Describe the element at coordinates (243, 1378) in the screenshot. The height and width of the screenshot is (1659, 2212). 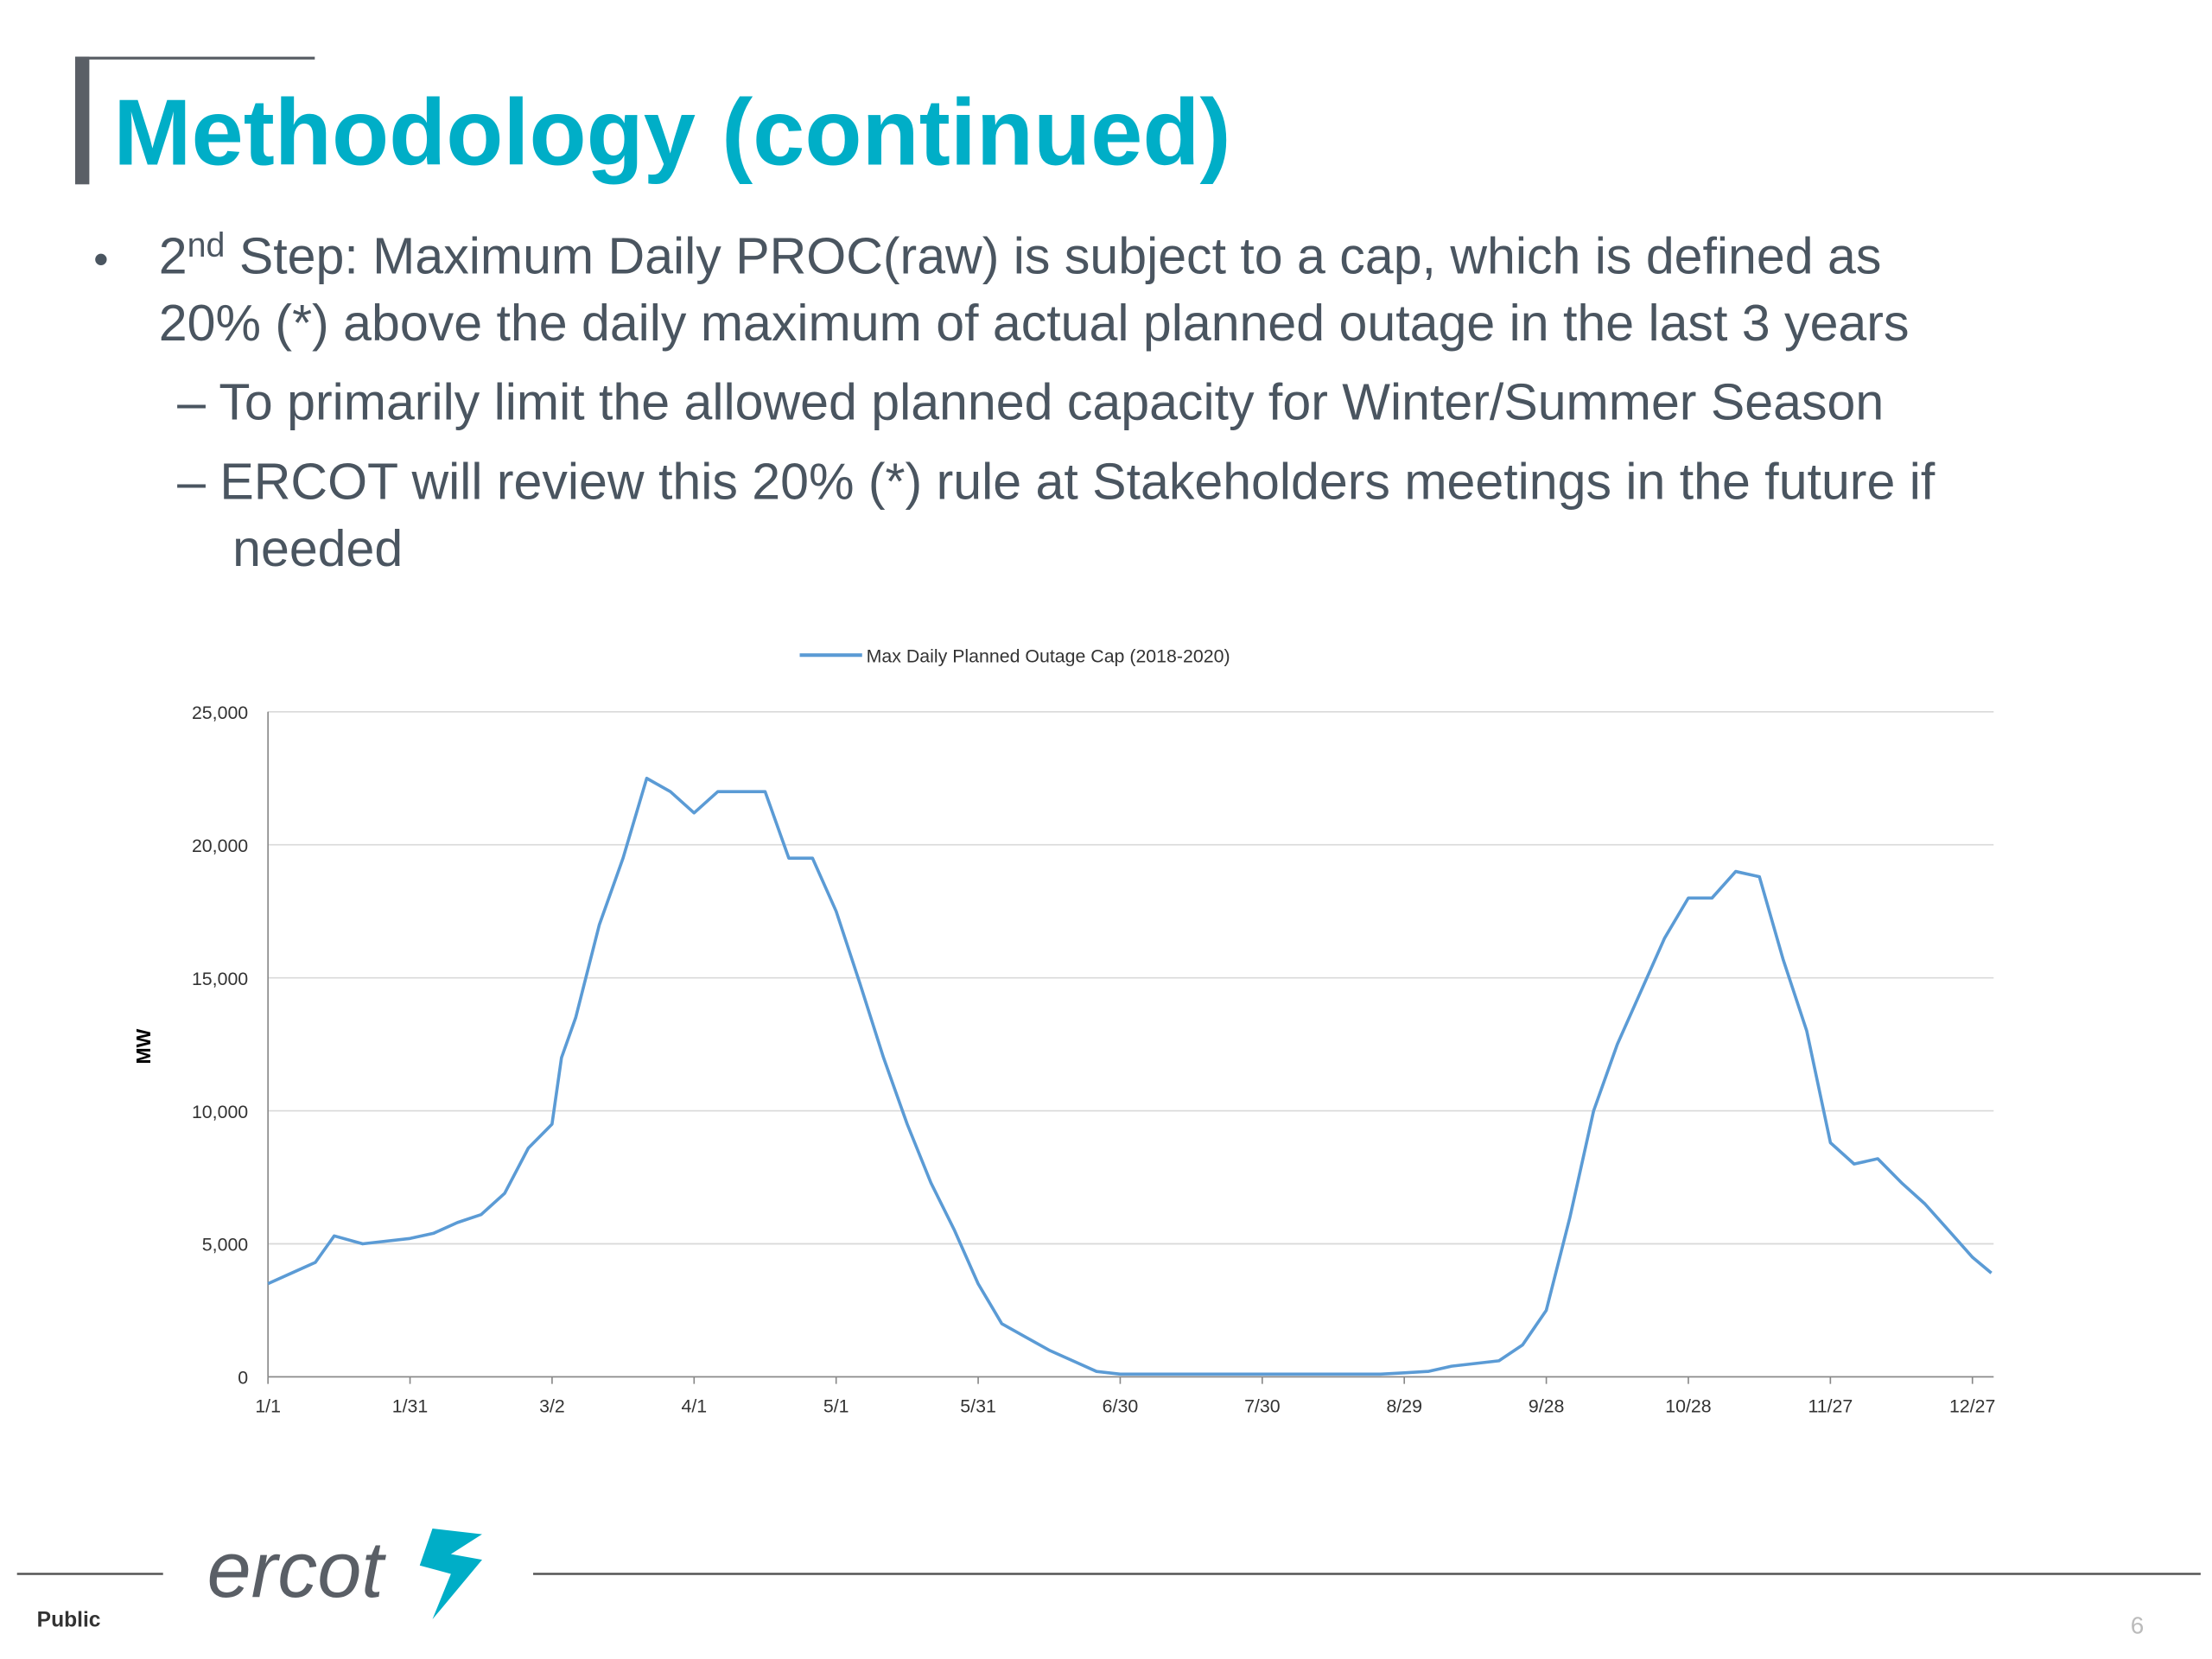
I see `y-tick-label: 0` at that location.